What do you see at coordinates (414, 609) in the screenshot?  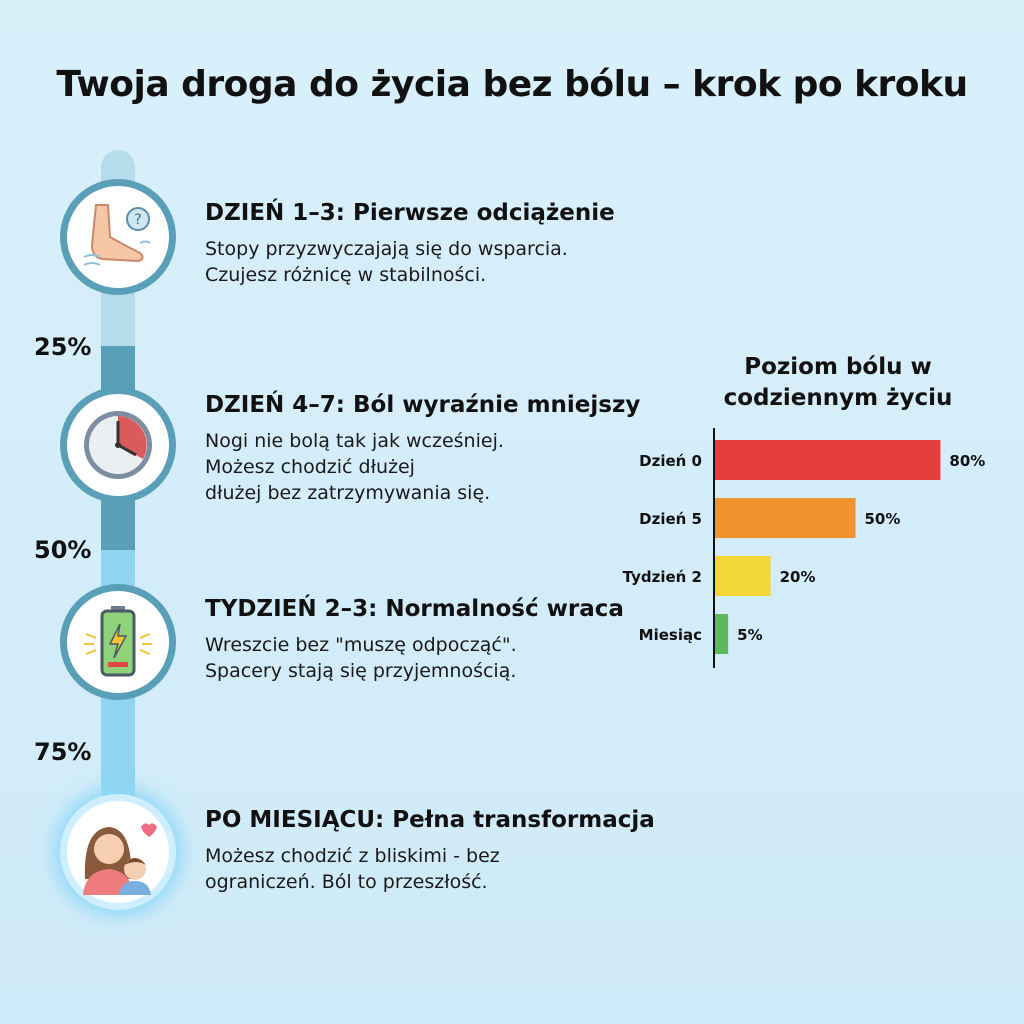 I see `step-heading: TYDZIEŃ 2–3: Normalność wraca` at bounding box center [414, 609].